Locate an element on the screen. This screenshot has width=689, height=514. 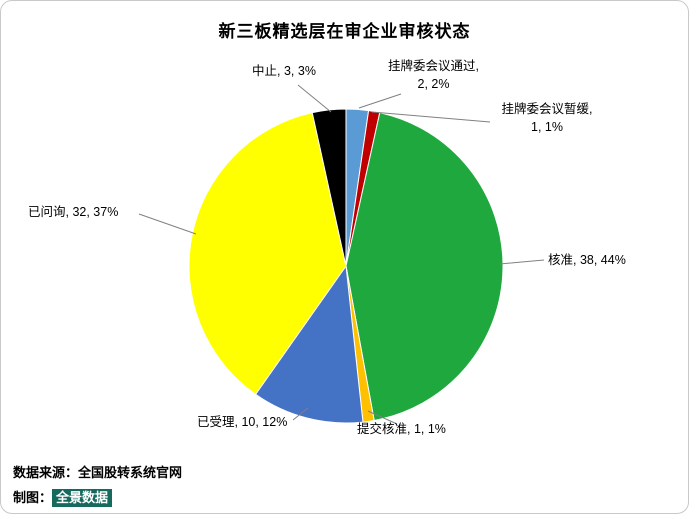
credit-line: 制图： 全景数据 is located at coordinates (63, 497).